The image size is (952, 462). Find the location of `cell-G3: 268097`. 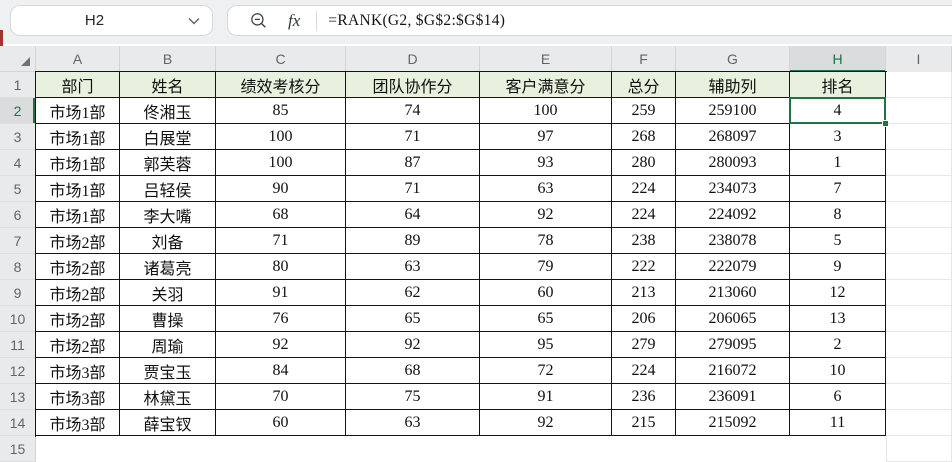

cell-G3: 268097 is located at coordinates (733, 137).